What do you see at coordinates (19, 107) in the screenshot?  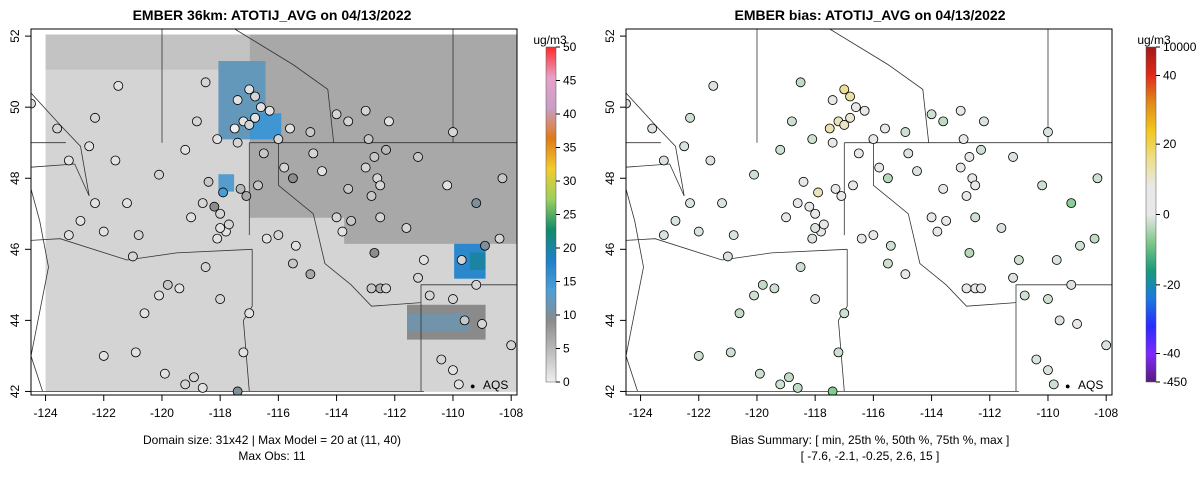 I see `y-axis-tick: 50` at bounding box center [19, 107].